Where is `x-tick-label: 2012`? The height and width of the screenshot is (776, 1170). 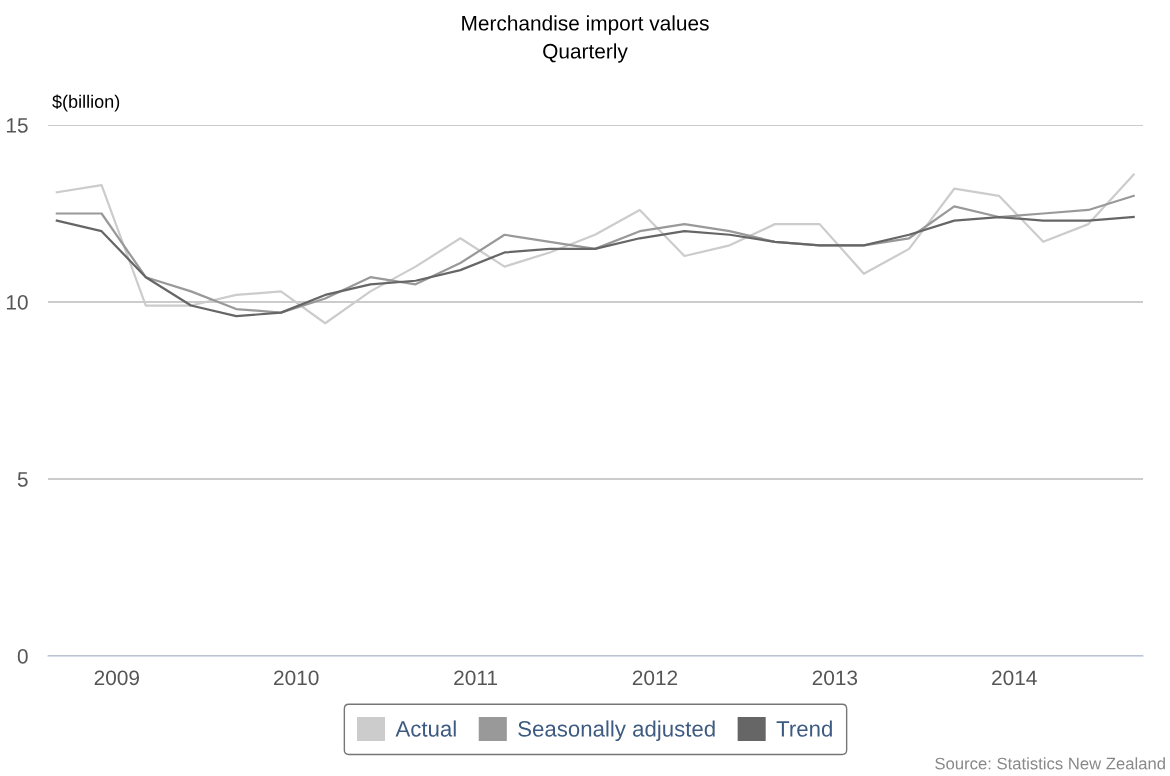
x-tick-label: 2012 is located at coordinates (655, 678).